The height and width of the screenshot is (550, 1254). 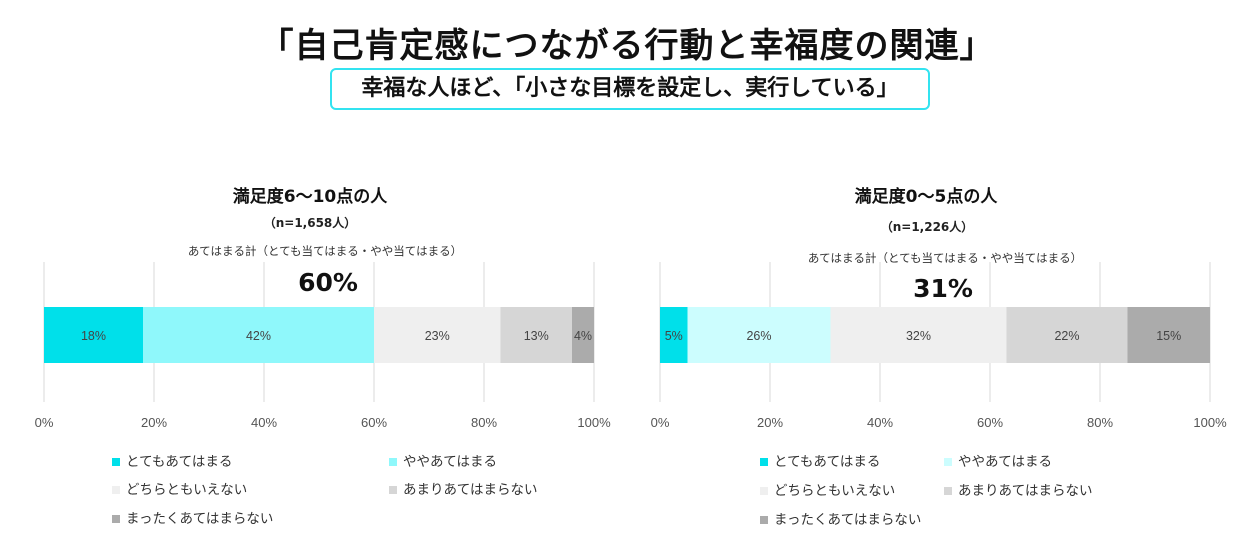 What do you see at coordinates (927, 227) in the screenshot?
I see `sample-size: （n=1,226人）` at bounding box center [927, 227].